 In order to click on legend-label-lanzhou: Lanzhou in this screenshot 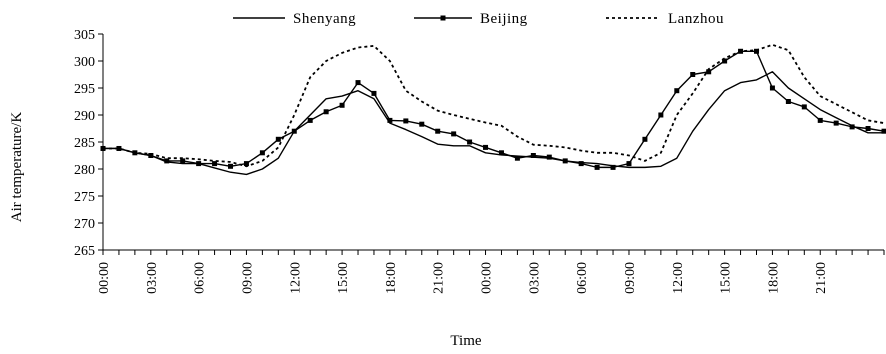, I will do `click(696, 19)`.